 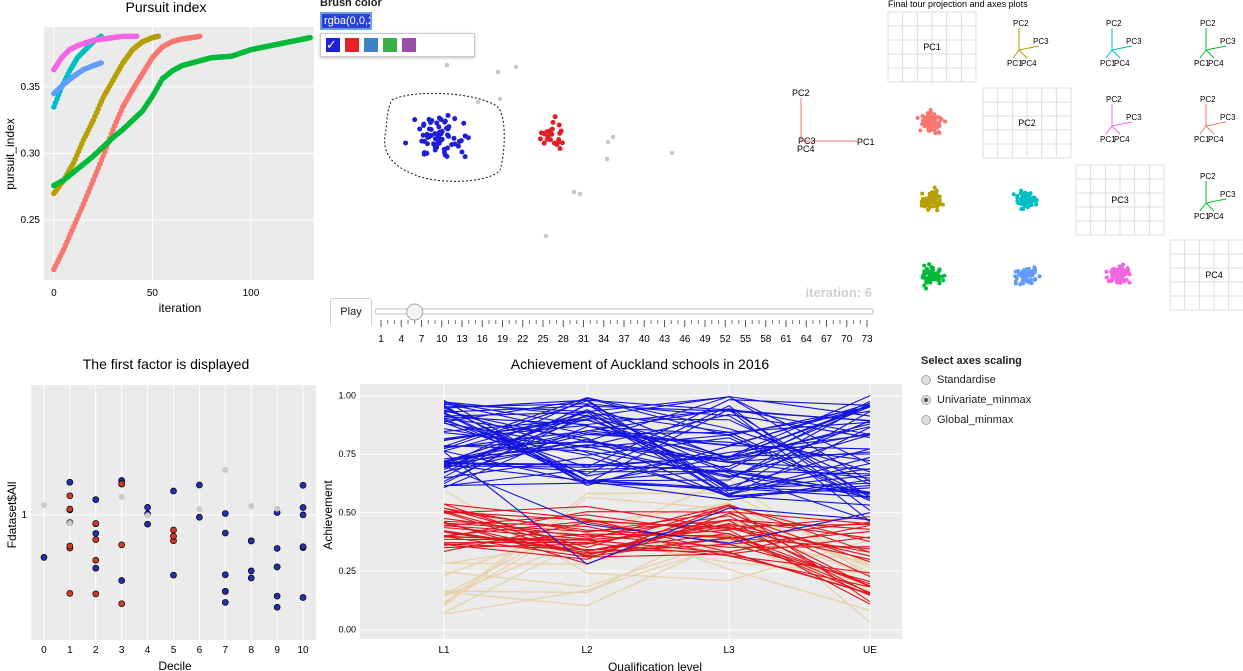 I want to click on swatch-steelblue, so click(x=371, y=45).